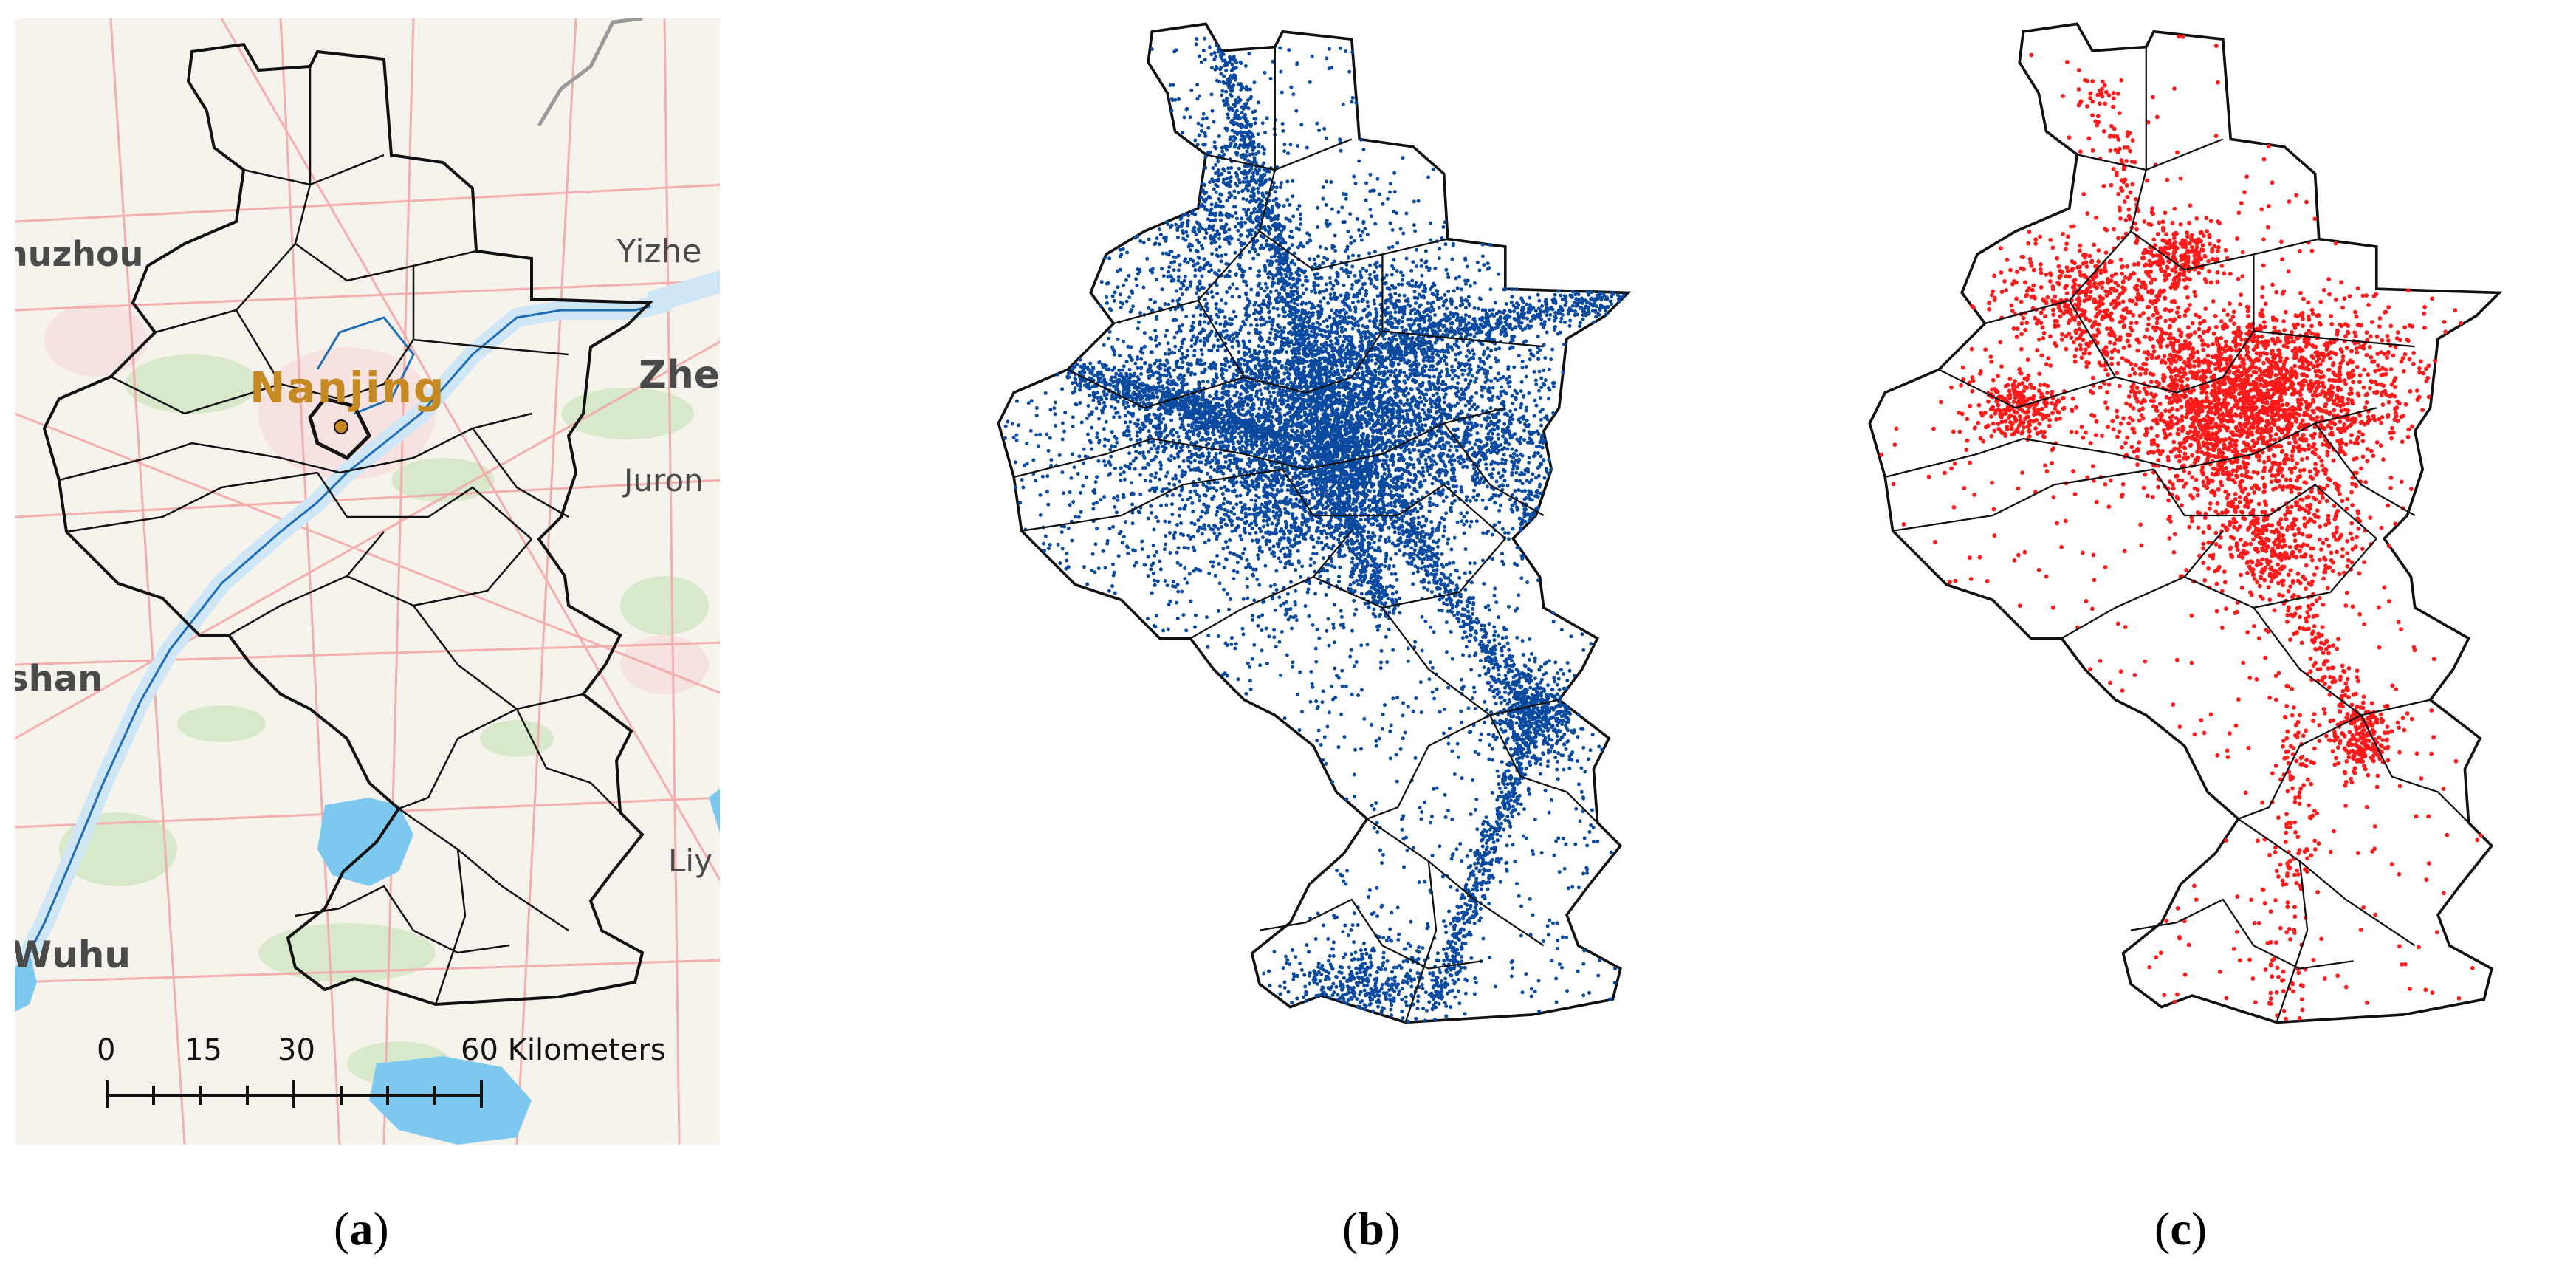  I want to click on caption-a: (a), so click(361, 1228).